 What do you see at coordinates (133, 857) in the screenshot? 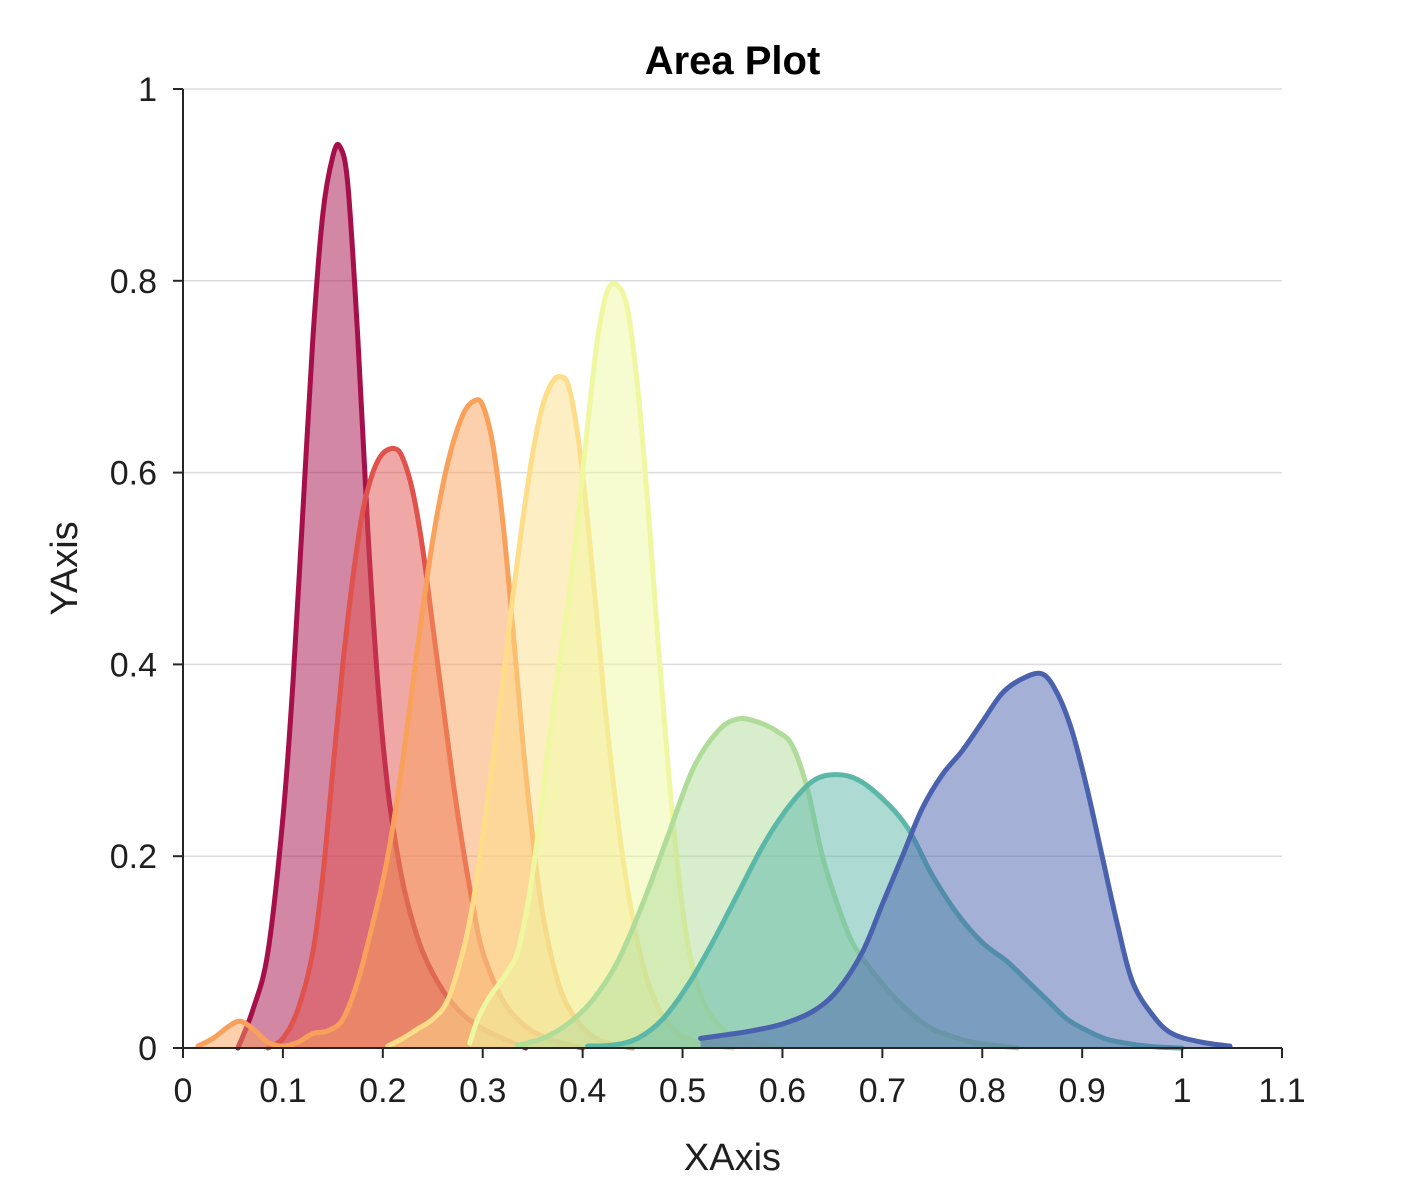
I see `y-tick-label-1: 0.2` at bounding box center [133, 857].